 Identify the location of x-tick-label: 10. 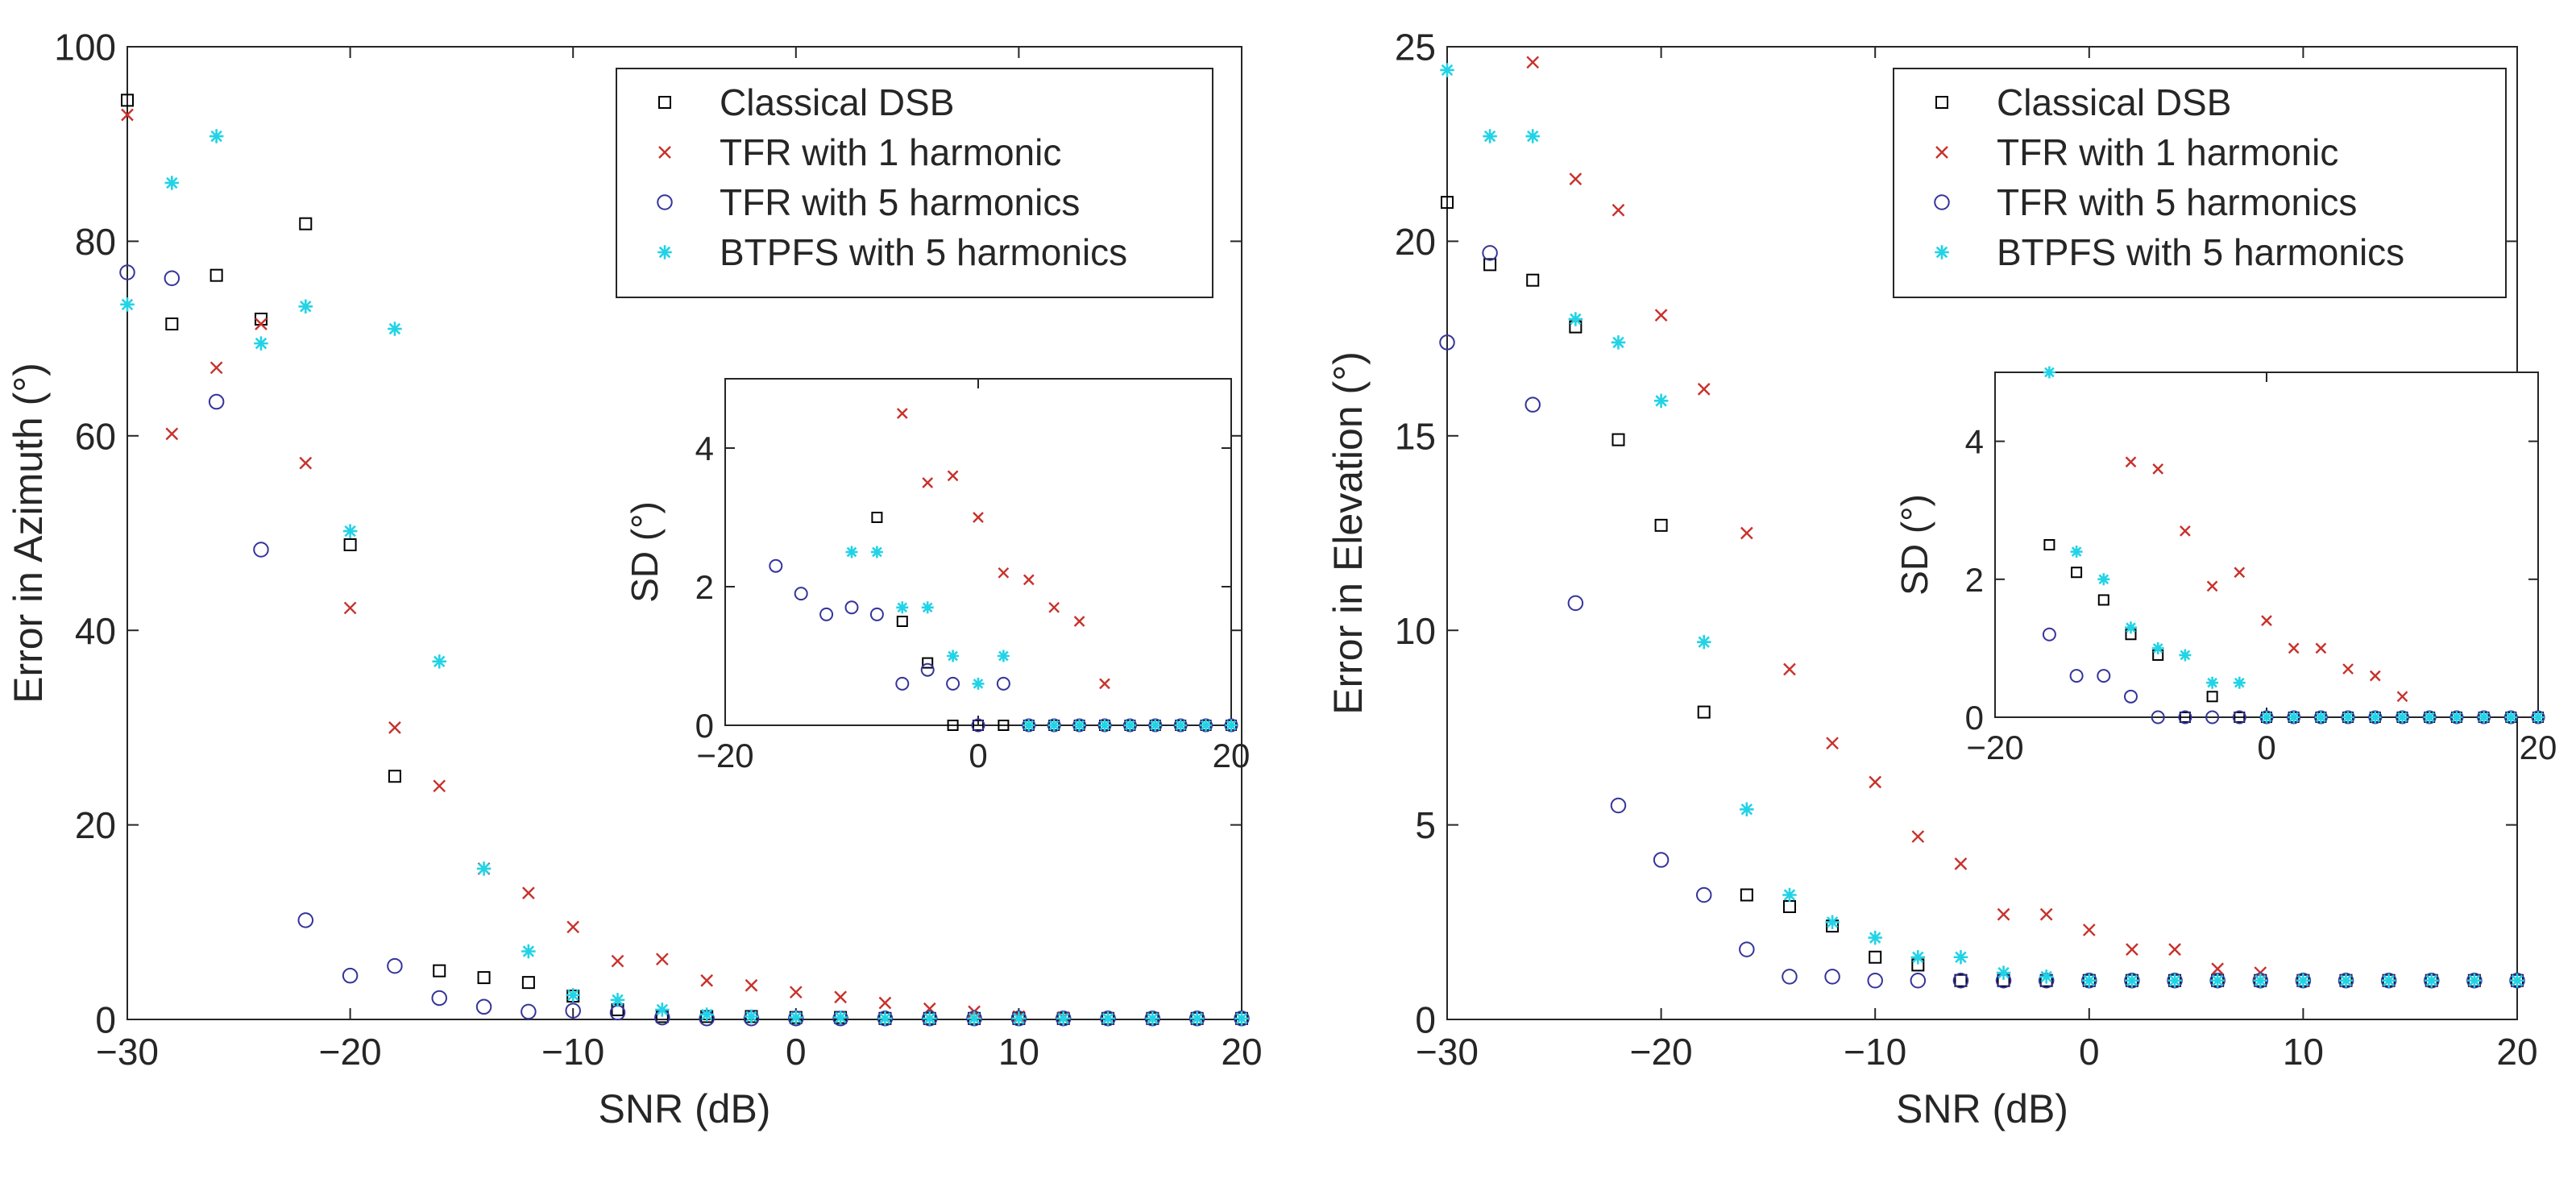
(1018, 1052).